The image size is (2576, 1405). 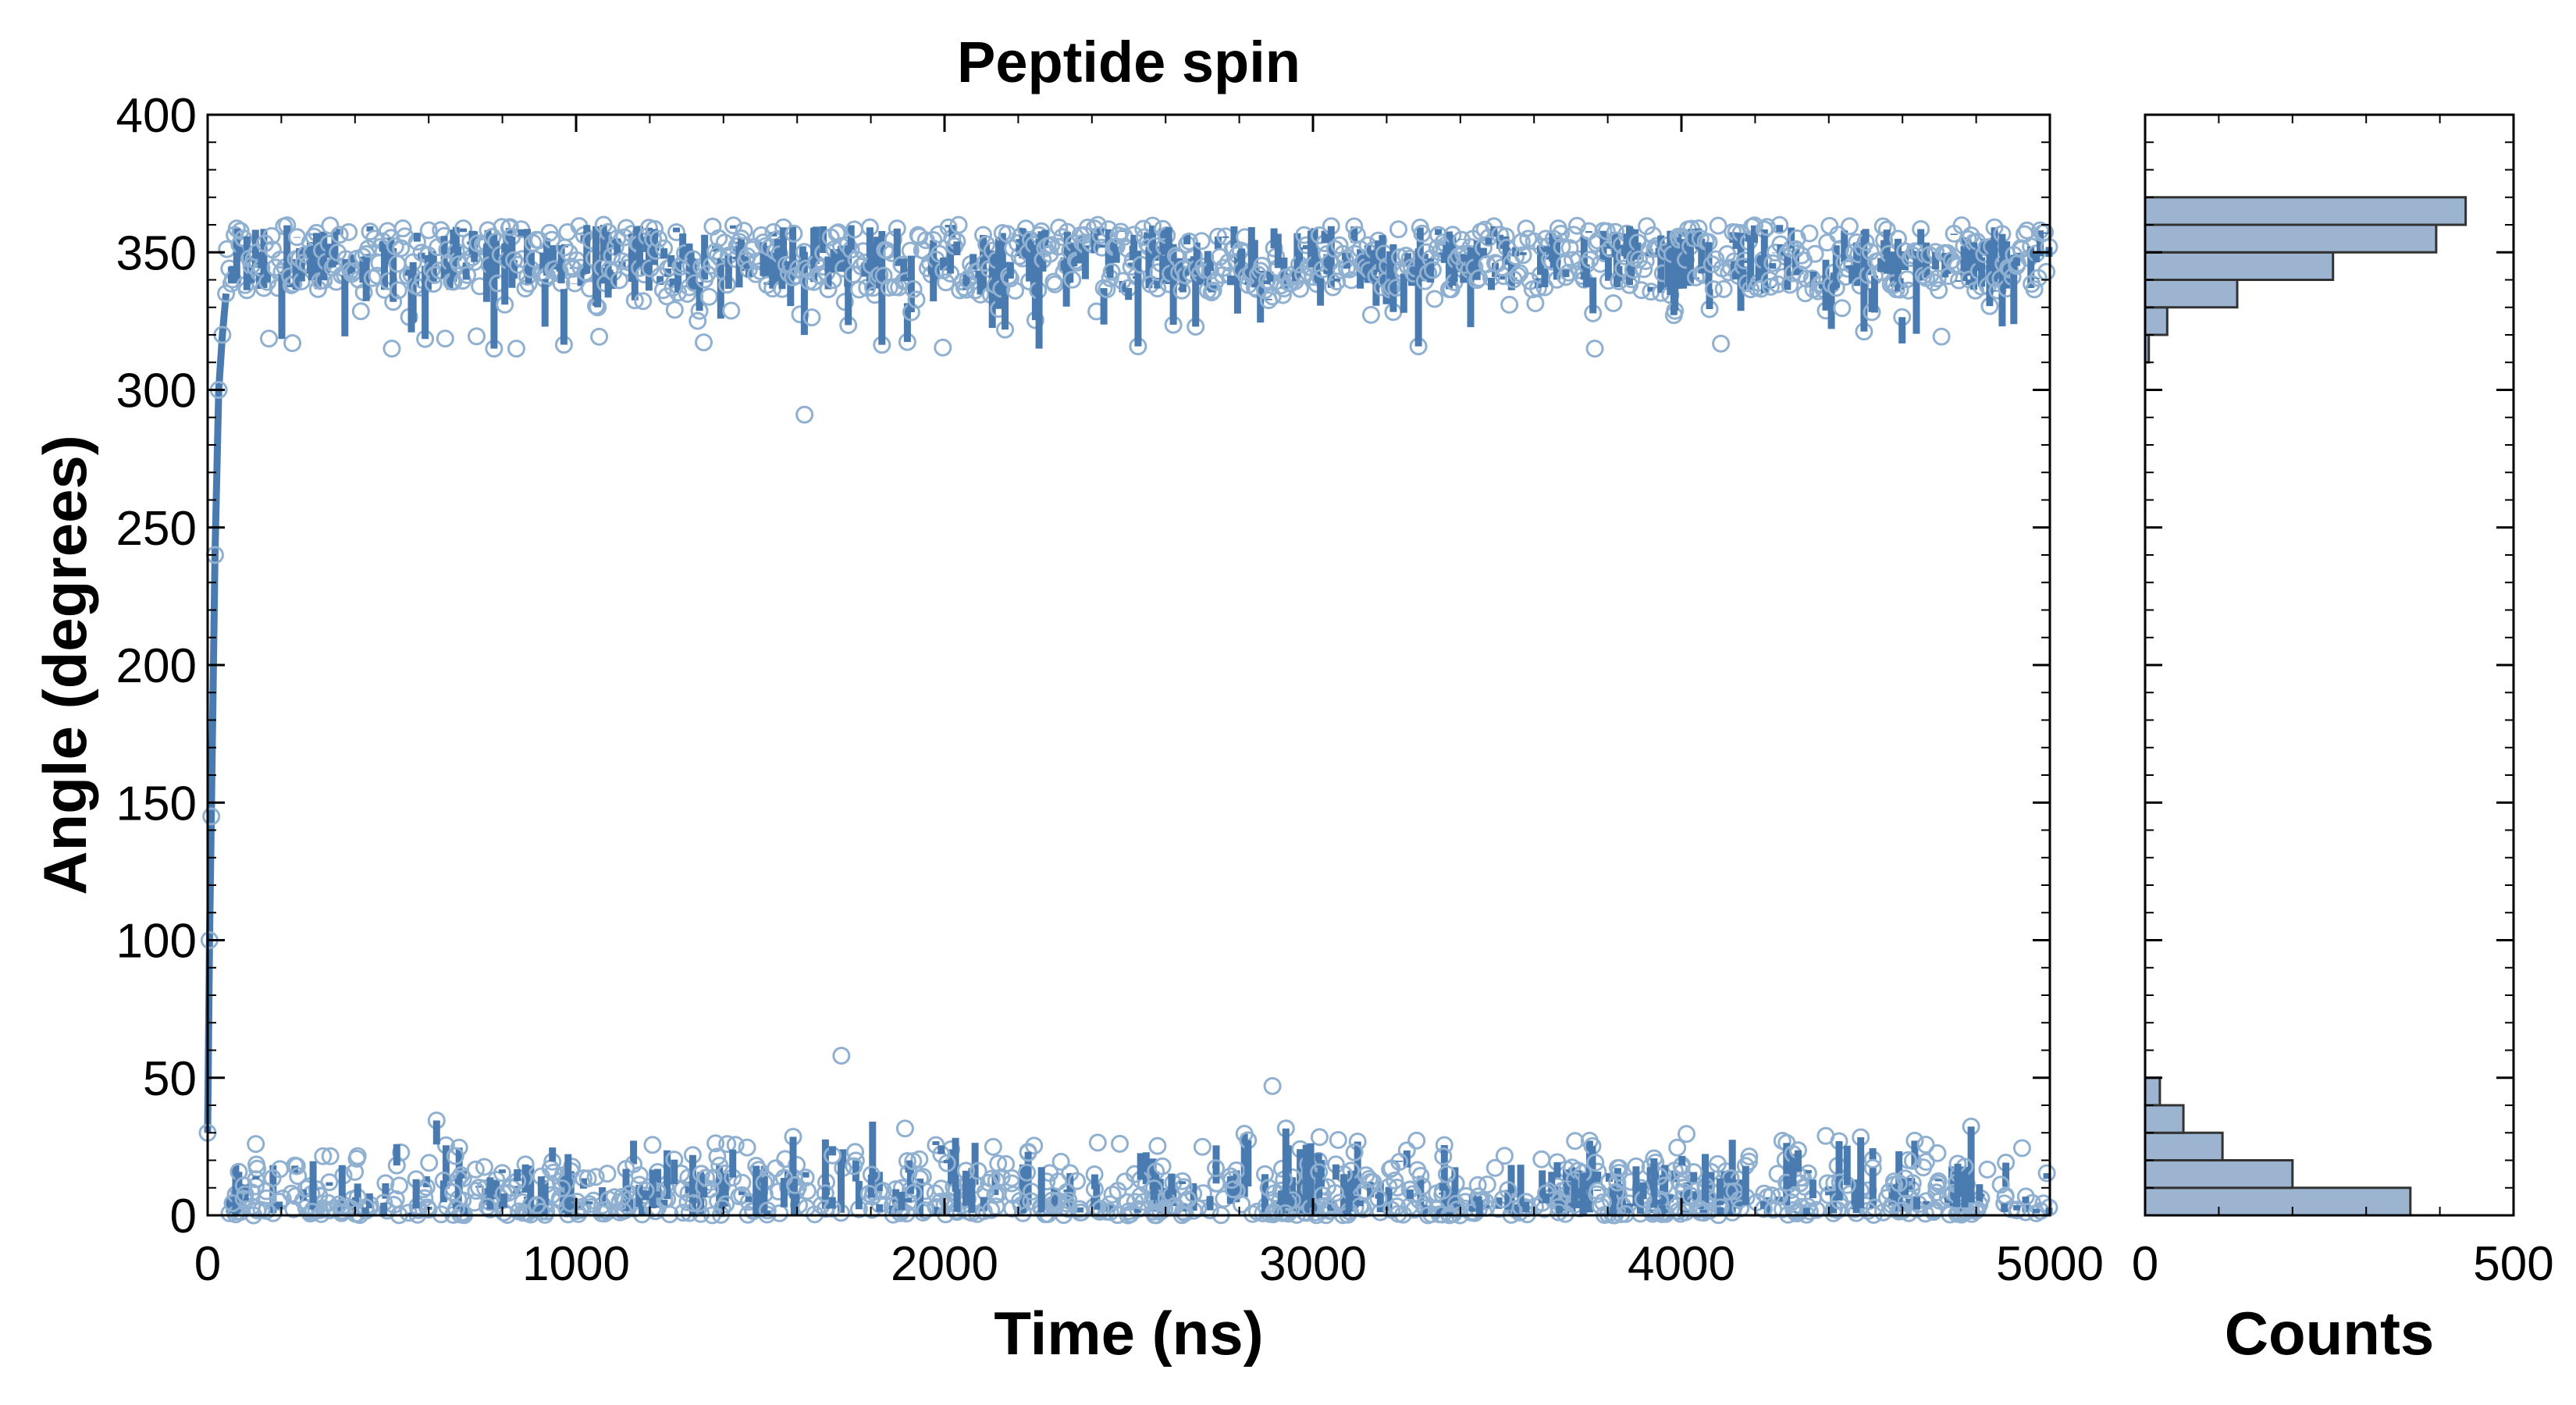 I want to click on x-tick-label: 4000, so click(x=1681, y=1264).